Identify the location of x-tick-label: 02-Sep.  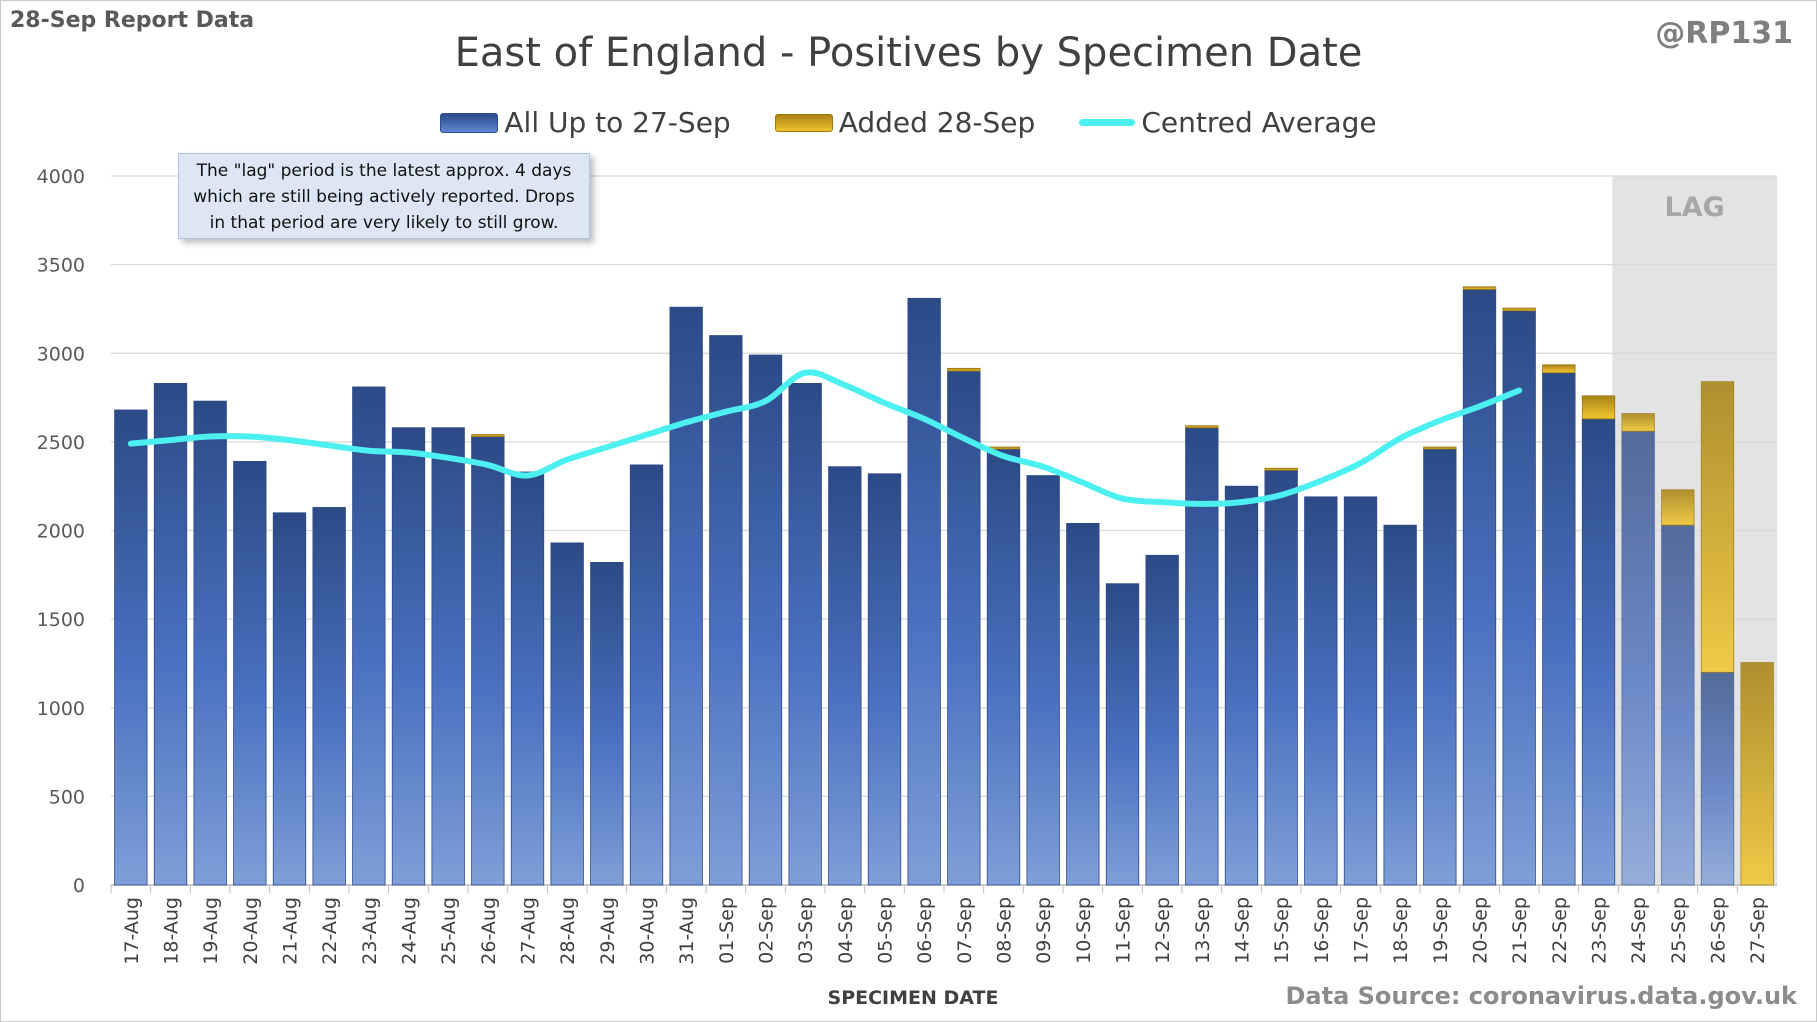
(767, 930).